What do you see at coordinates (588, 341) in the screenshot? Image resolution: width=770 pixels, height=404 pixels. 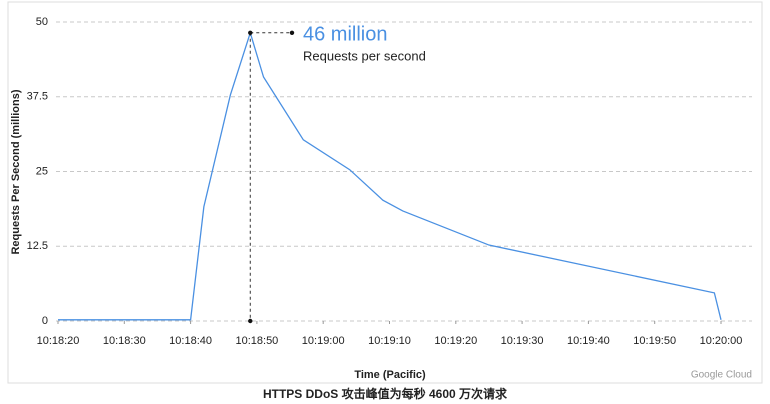 I see `x-tick-label: 10:19:40` at bounding box center [588, 341].